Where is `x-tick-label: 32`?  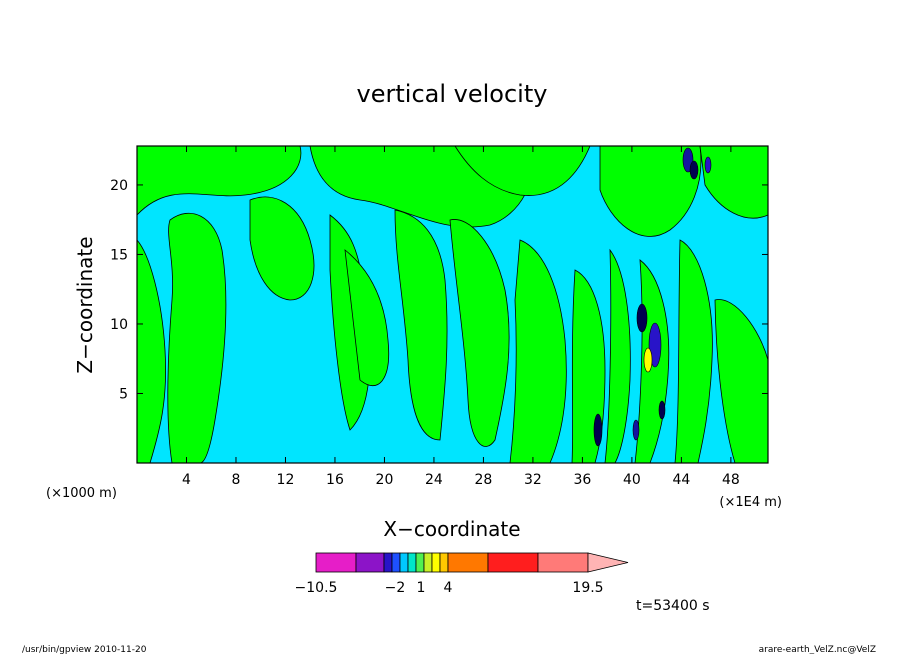 x-tick-label: 32 is located at coordinates (533, 480).